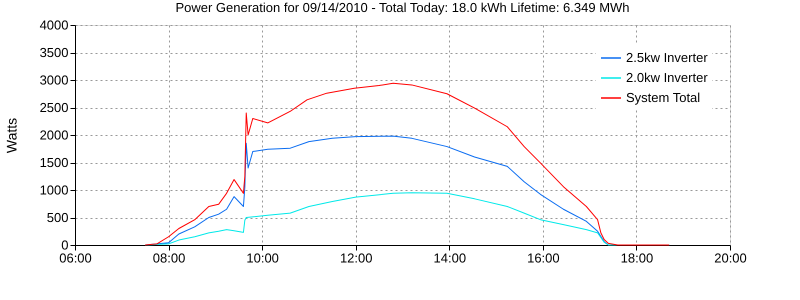  Describe the element at coordinates (54, 190) in the screenshot. I see `y-tick-label: 1000` at that location.